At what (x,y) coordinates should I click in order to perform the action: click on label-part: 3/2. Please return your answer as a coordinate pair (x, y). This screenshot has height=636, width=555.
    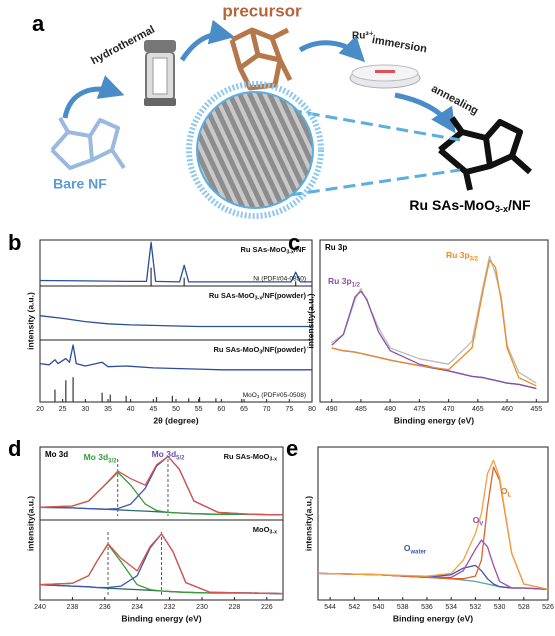
    Looking at the image, I should click on (474, 259).